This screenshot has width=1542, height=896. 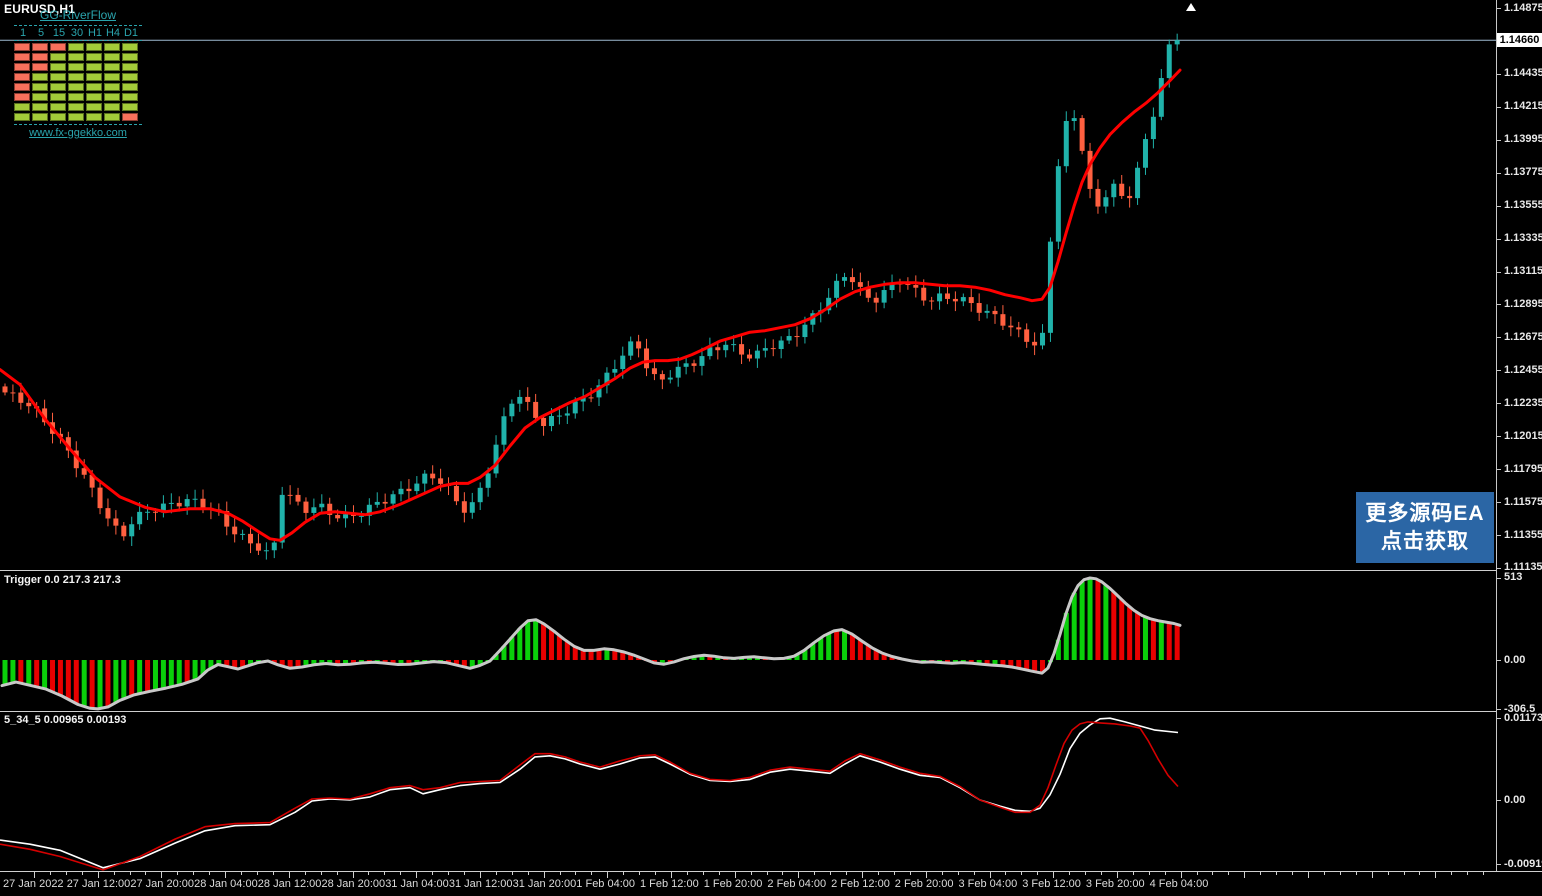 What do you see at coordinates (113, 33) in the screenshot?
I see `timeframe-button-h4: H4` at bounding box center [113, 33].